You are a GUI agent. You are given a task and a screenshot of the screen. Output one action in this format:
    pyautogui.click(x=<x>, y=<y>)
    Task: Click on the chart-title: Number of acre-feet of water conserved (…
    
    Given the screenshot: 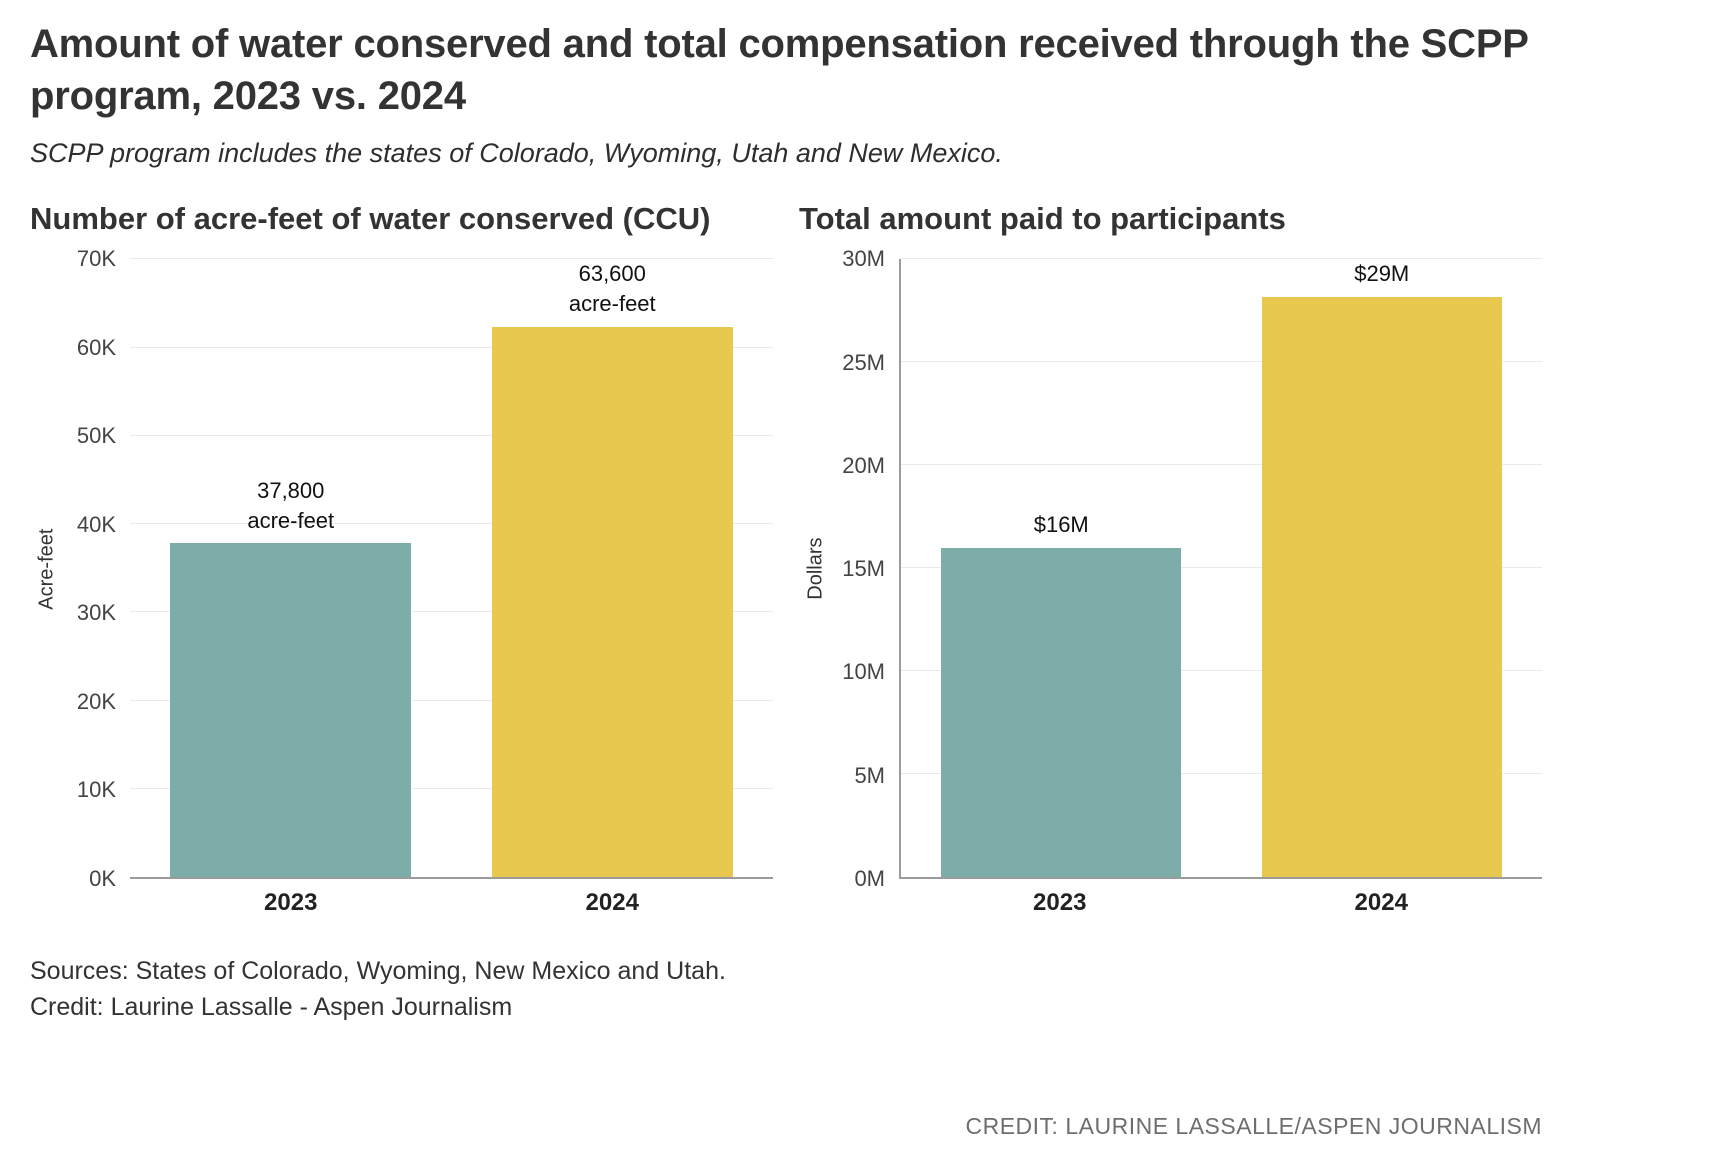 What is the action you would take?
    pyautogui.click(x=370, y=218)
    